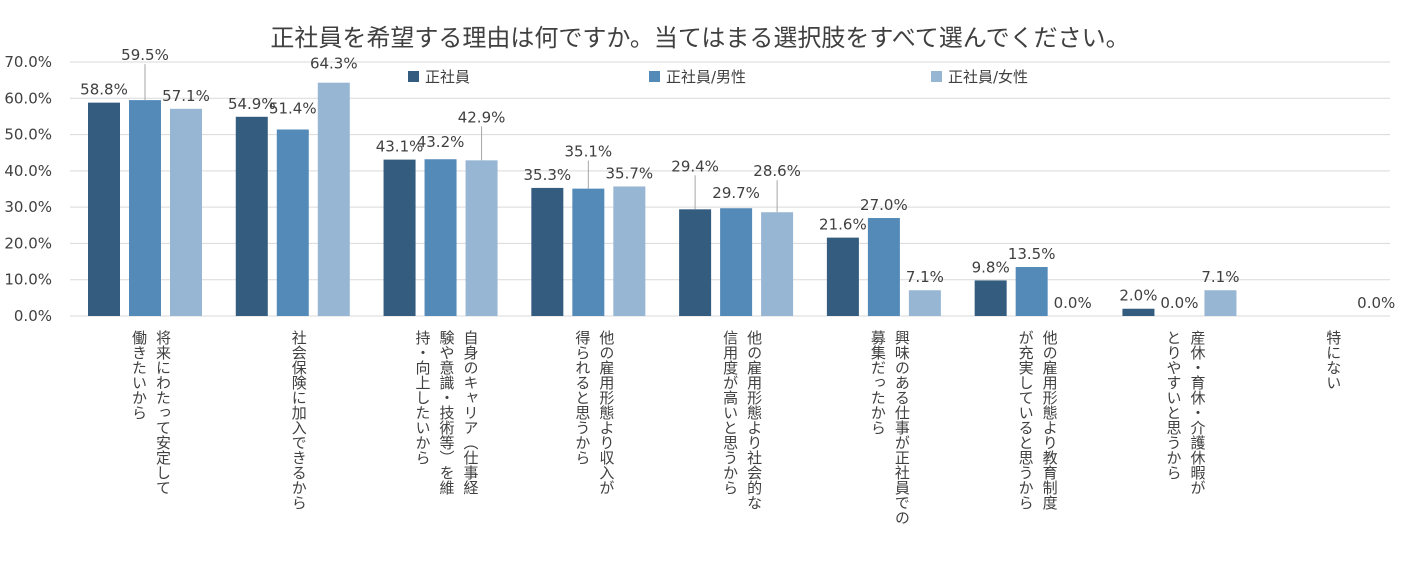  Describe the element at coordinates (471, 412) in the screenshot. I see `category-label: 自身のキャリア（仕事経` at that location.